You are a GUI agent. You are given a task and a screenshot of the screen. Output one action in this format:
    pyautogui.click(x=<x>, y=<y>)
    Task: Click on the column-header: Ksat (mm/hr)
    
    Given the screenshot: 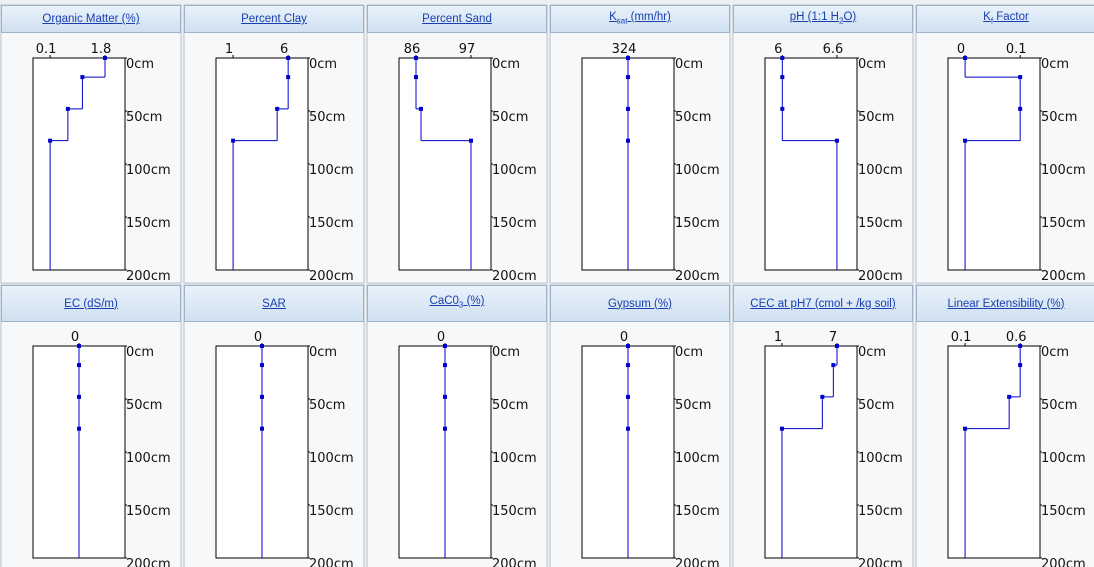 What is the action you would take?
    pyautogui.click(x=640, y=19)
    